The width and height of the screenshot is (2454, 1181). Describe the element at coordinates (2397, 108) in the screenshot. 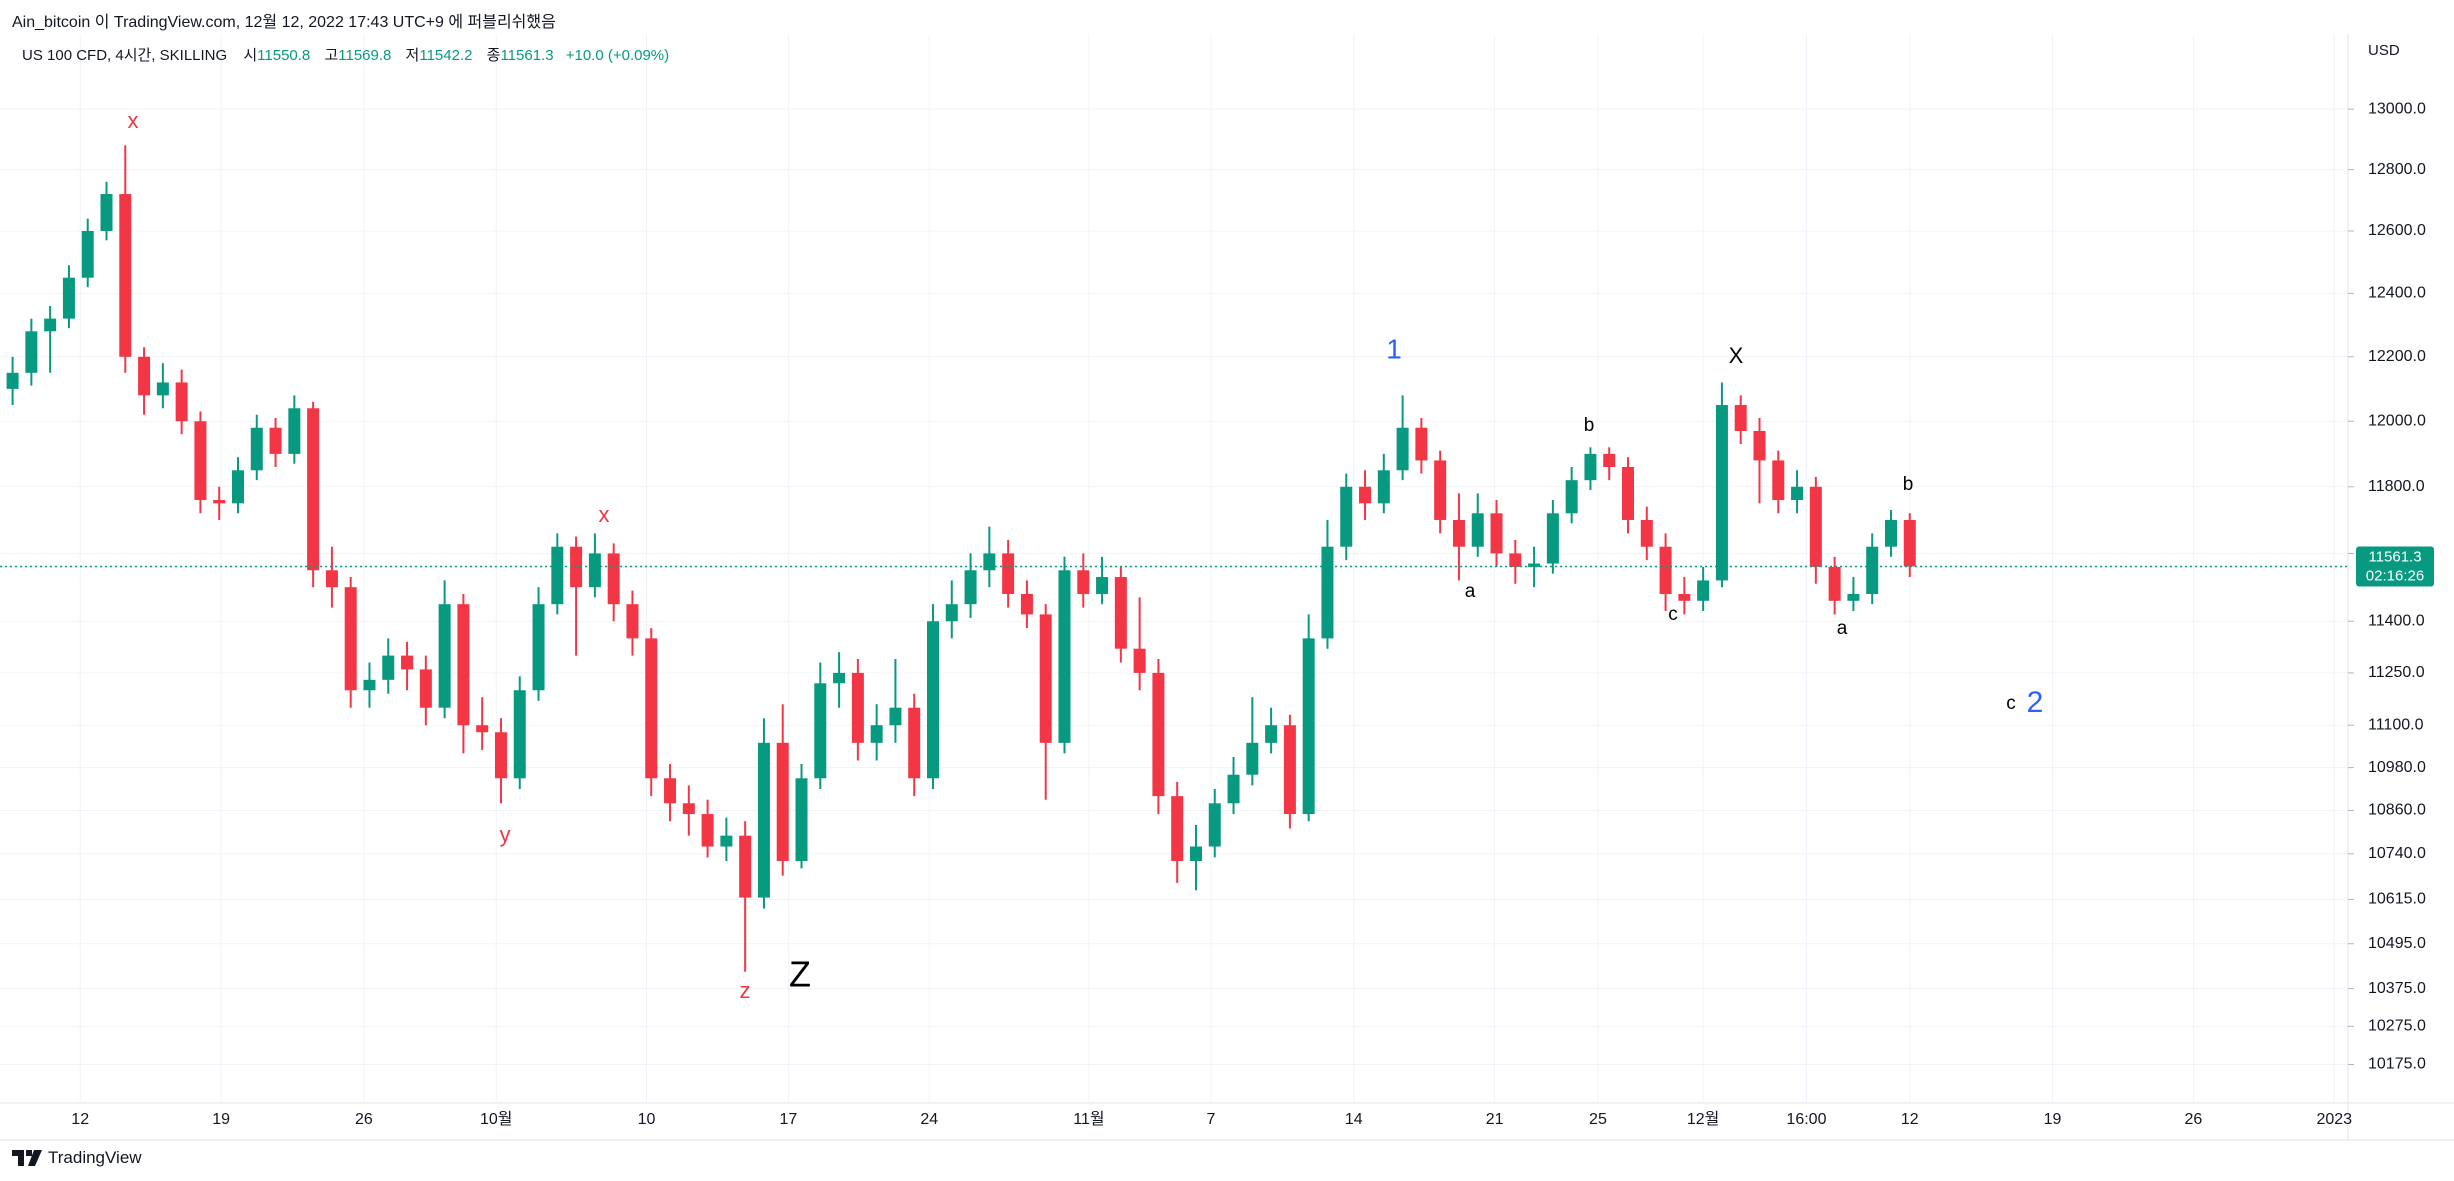

I see `y-tick-label: 13000.0` at that location.